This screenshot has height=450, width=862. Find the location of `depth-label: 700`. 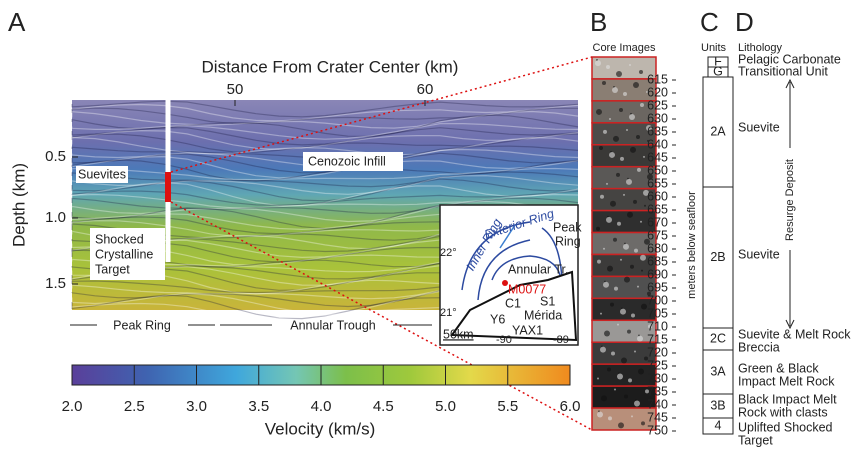

depth-label: 700 is located at coordinates (657, 300).